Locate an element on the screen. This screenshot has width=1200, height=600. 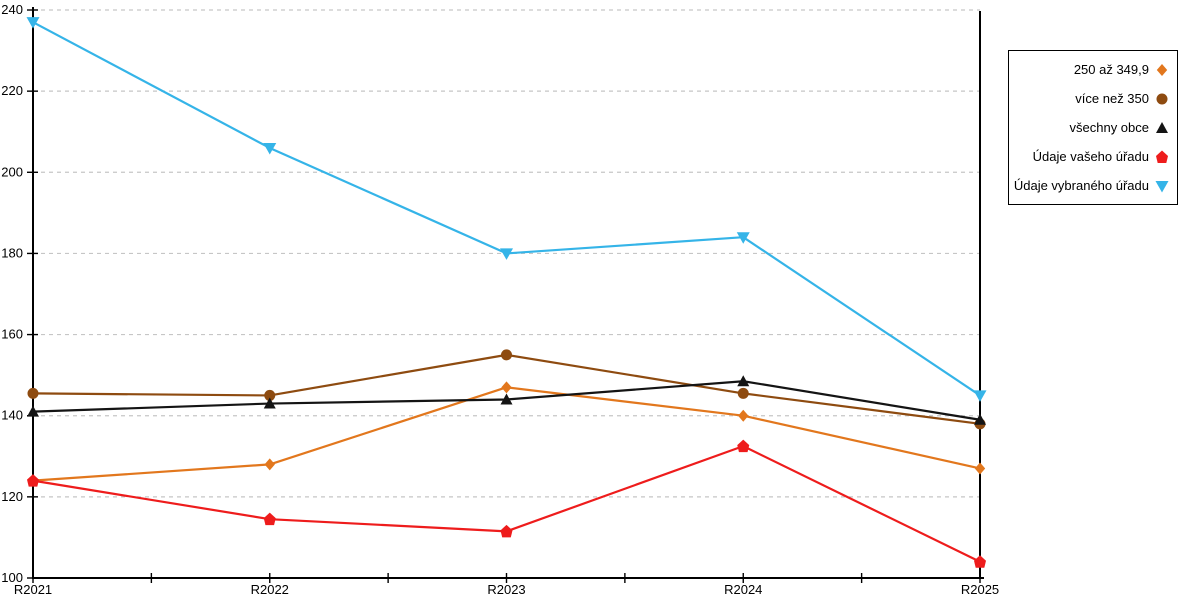
pentagon-marker-icon is located at coordinates (1162, 156).